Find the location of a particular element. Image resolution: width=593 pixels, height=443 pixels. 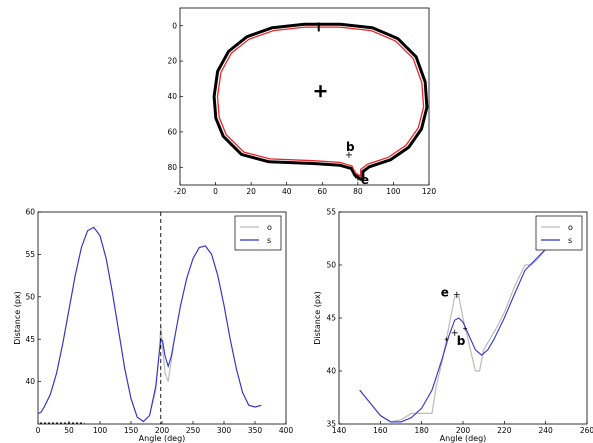

zoom-profile-y-ticks: 35 40 45 50 55 is located at coordinates (334, 318).